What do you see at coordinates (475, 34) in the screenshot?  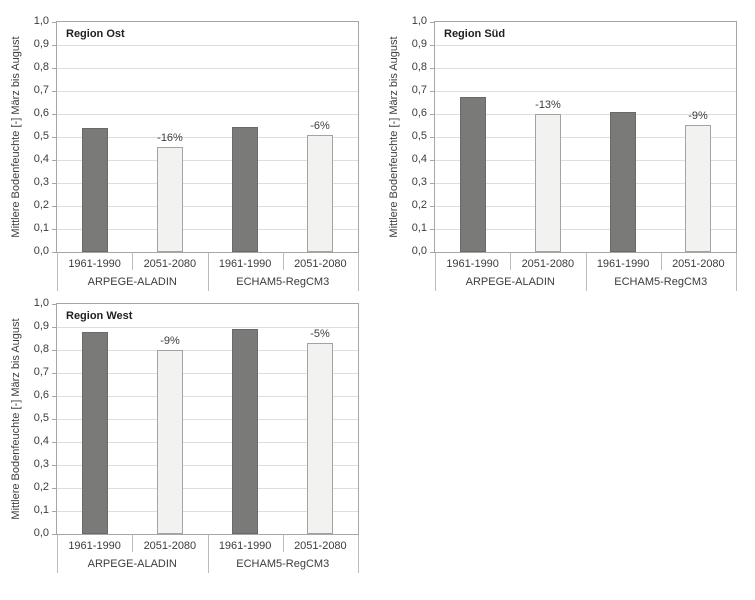 I see `chart-title: Region Süd` at bounding box center [475, 34].